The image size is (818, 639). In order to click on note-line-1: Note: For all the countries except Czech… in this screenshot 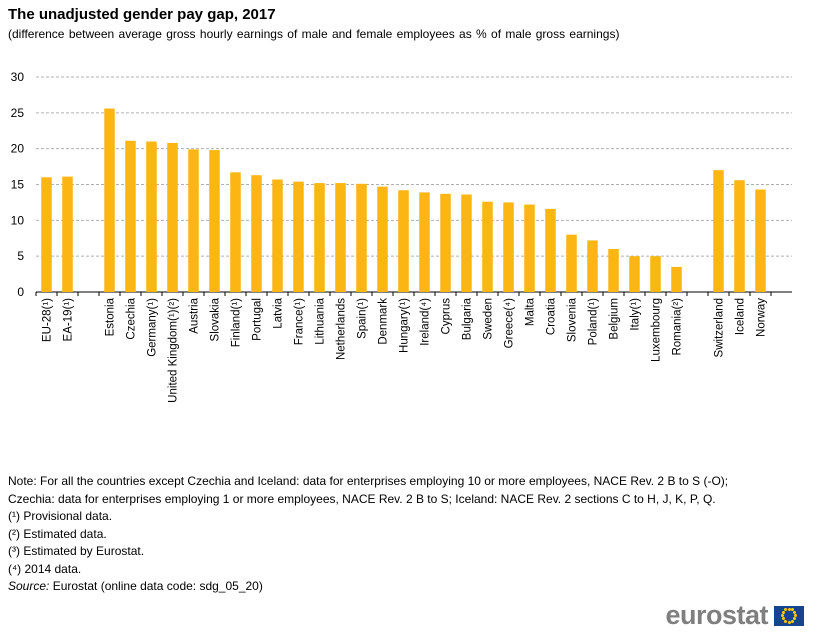, I will do `click(368, 481)`.